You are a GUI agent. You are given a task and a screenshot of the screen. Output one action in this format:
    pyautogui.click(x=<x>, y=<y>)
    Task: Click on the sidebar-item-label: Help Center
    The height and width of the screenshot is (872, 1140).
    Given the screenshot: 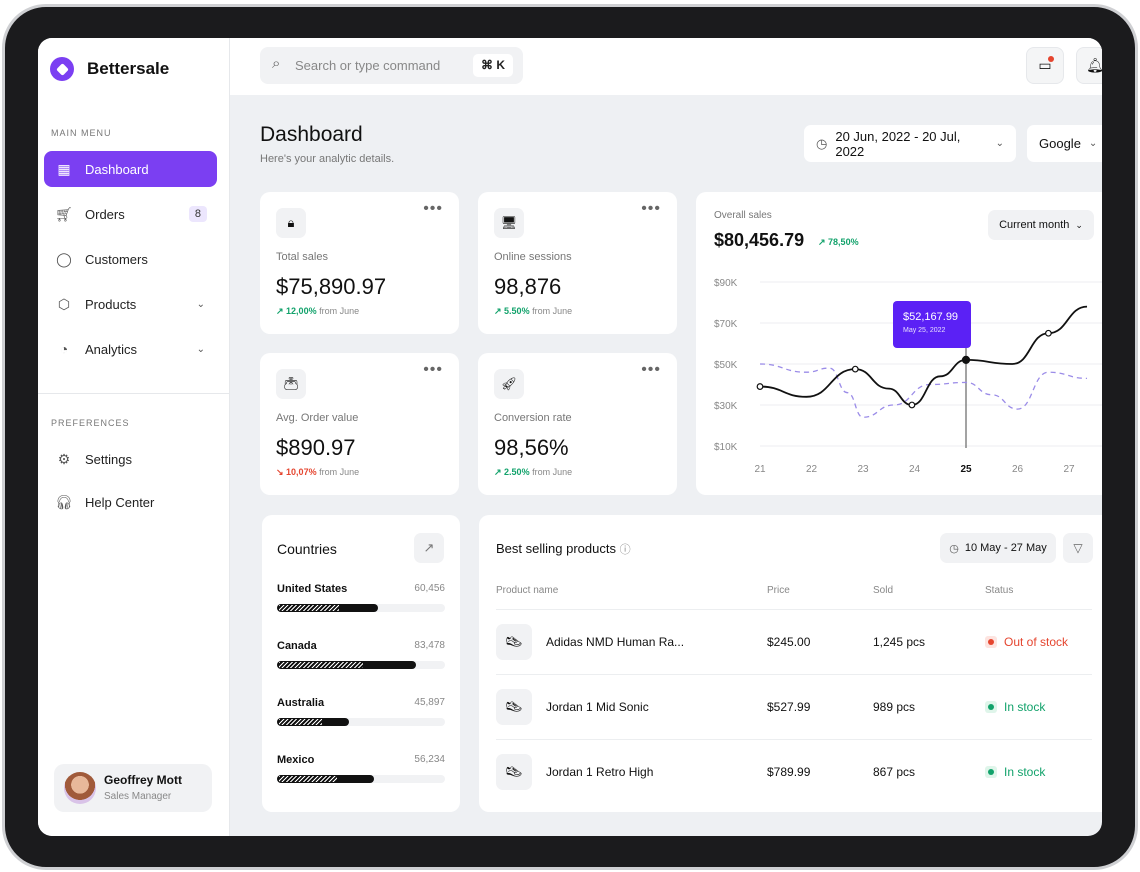 What is the action you would take?
    pyautogui.click(x=120, y=502)
    